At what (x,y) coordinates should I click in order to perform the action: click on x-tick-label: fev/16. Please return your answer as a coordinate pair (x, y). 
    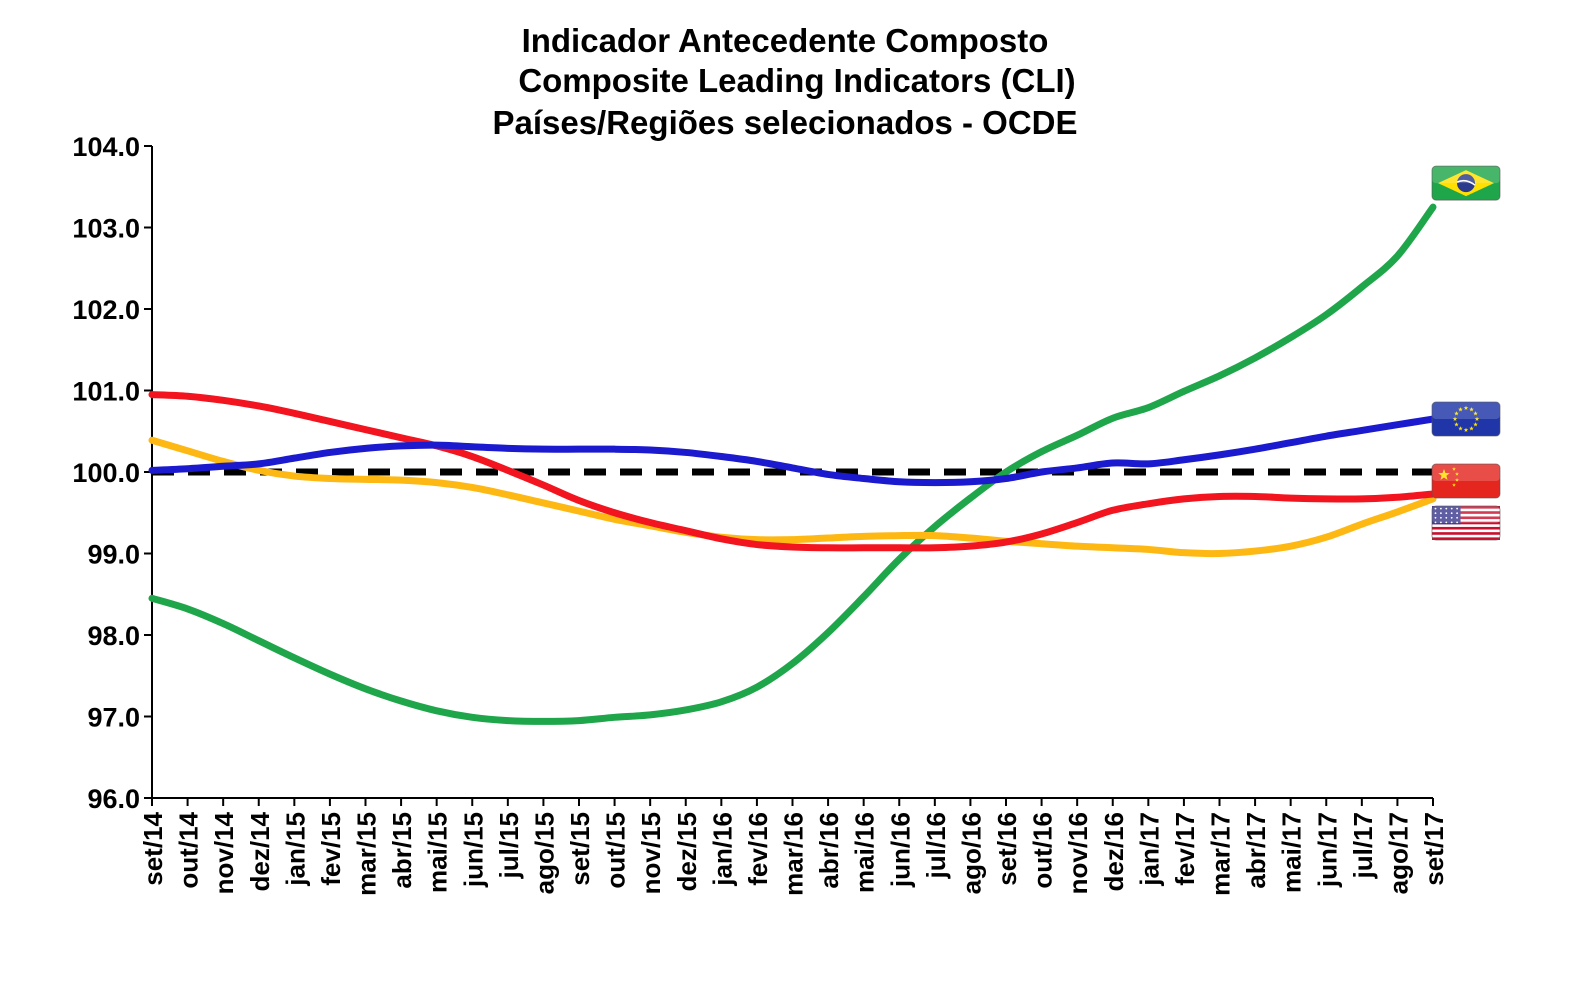
    Looking at the image, I should click on (758, 849).